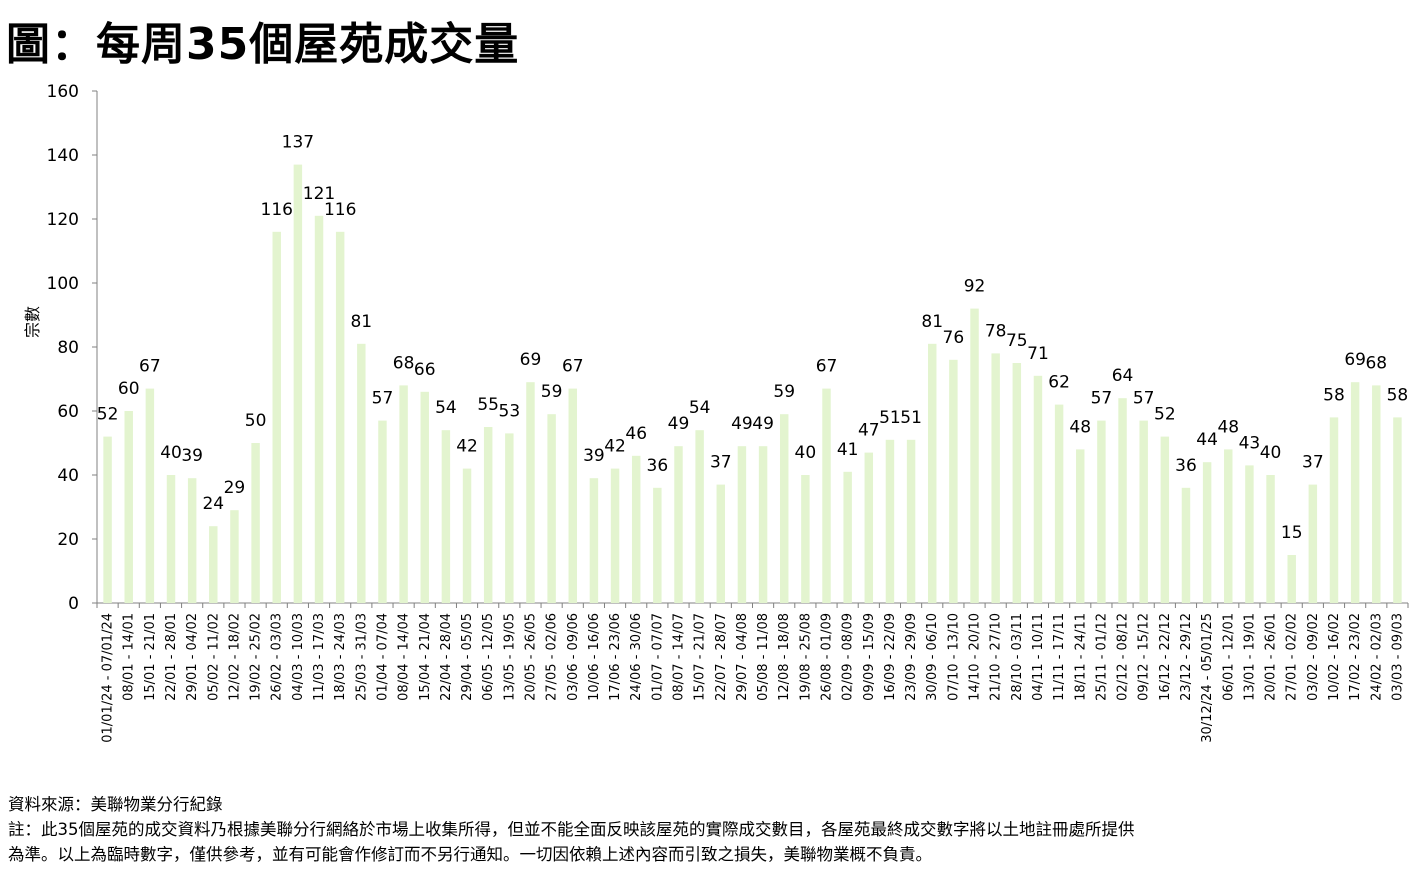 This screenshot has height=875, width=1421. Describe the element at coordinates (446, 408) in the screenshot. I see `data-label: 54` at that location.